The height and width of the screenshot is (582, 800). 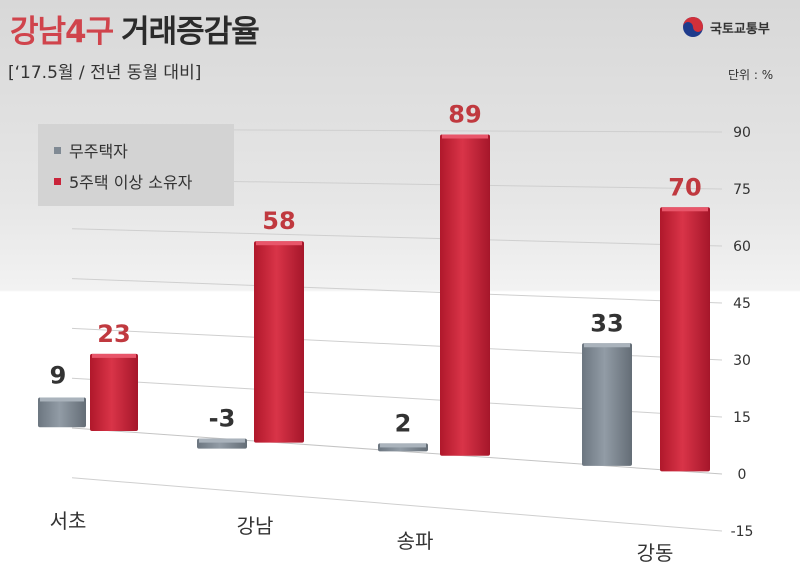 I want to click on category-label: 강남, so click(x=255, y=526).